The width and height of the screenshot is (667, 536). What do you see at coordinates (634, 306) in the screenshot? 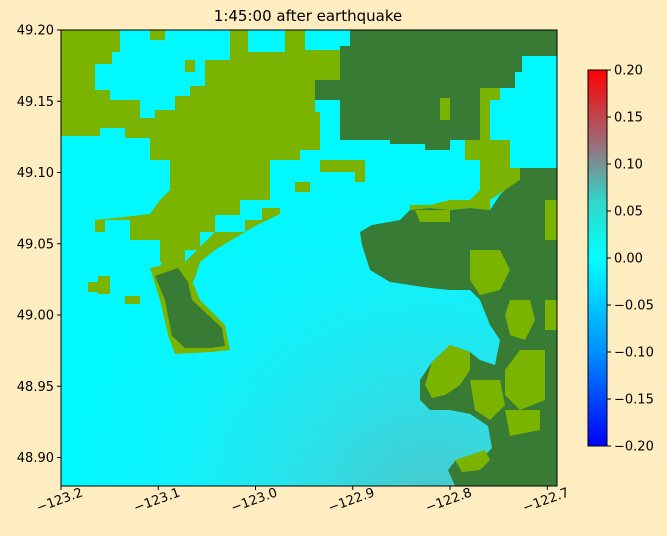
I see `colorbar-tick-label: −0.05` at bounding box center [634, 306].